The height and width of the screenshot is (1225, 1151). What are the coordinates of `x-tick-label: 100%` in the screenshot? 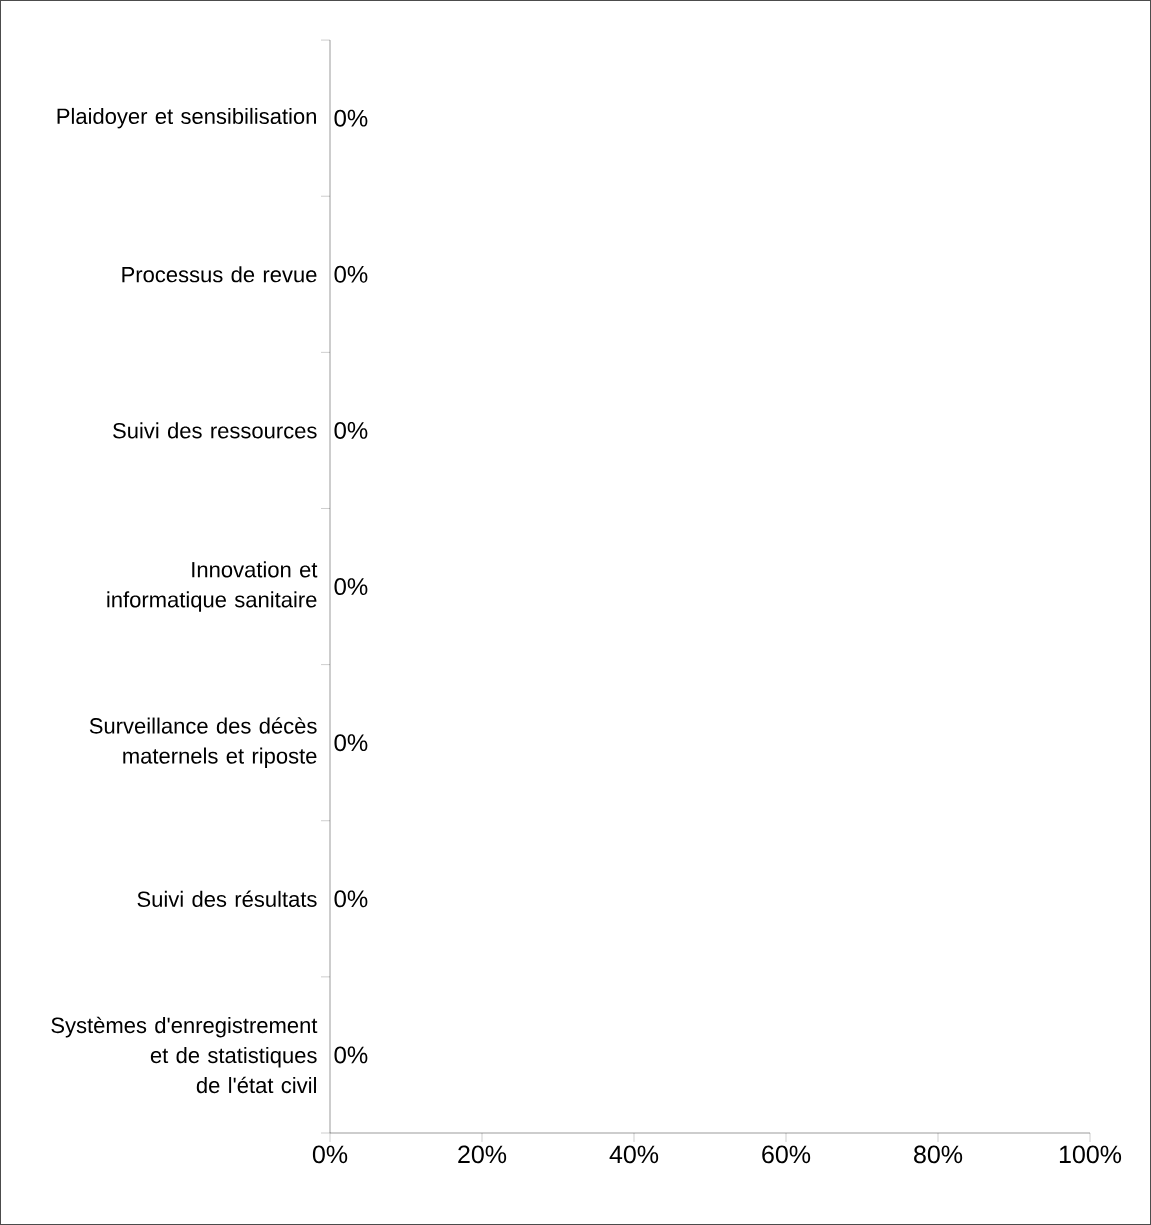 It's located at (1090, 1154).